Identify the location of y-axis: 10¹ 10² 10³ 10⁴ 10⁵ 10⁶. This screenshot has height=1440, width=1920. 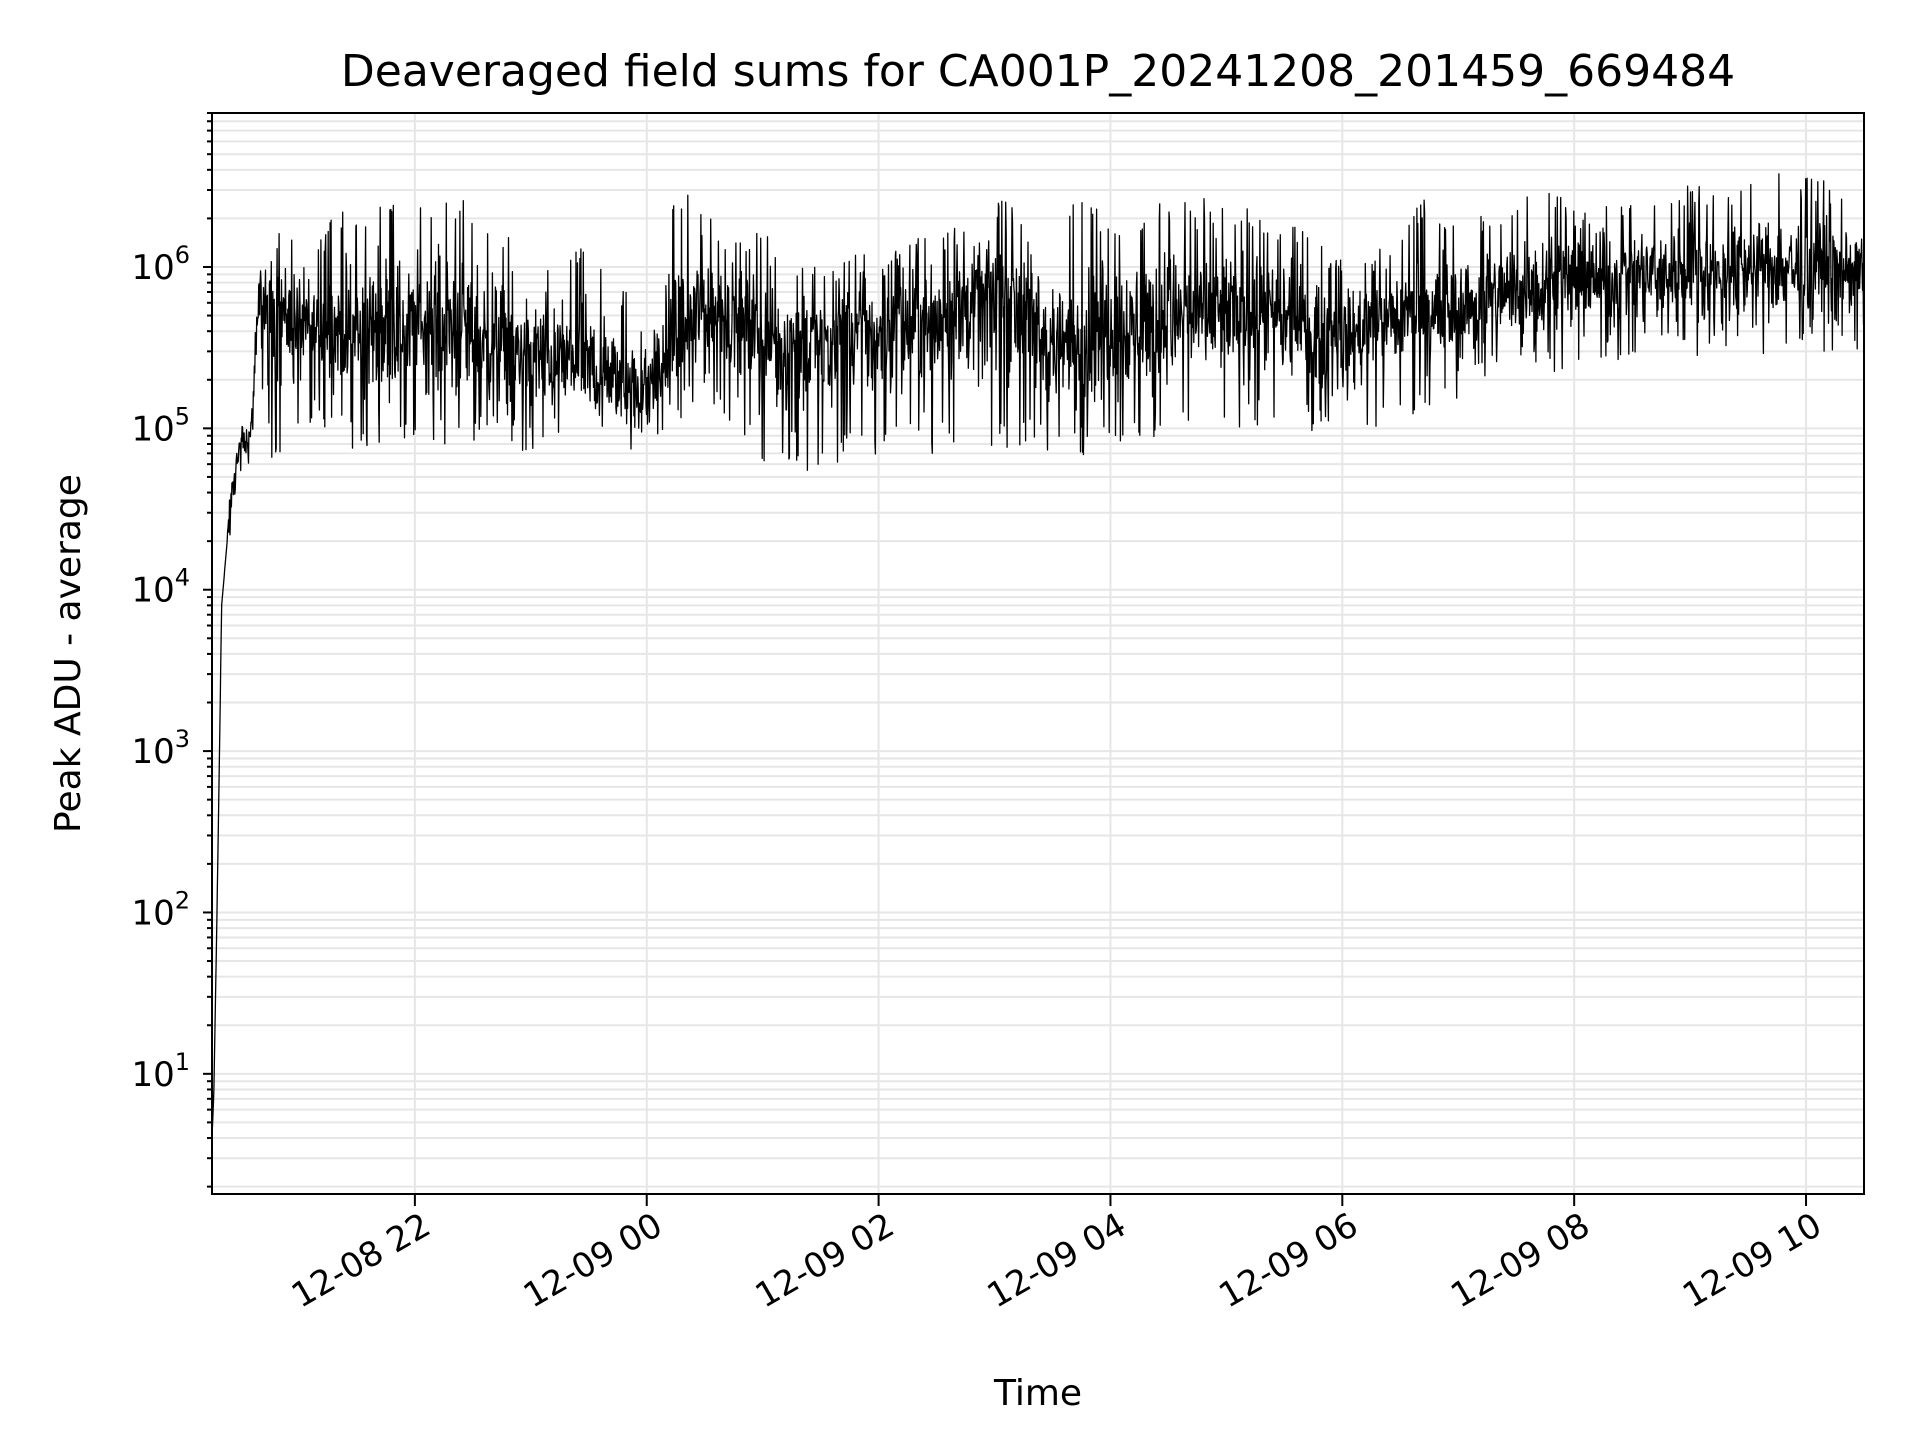
(171, 650).